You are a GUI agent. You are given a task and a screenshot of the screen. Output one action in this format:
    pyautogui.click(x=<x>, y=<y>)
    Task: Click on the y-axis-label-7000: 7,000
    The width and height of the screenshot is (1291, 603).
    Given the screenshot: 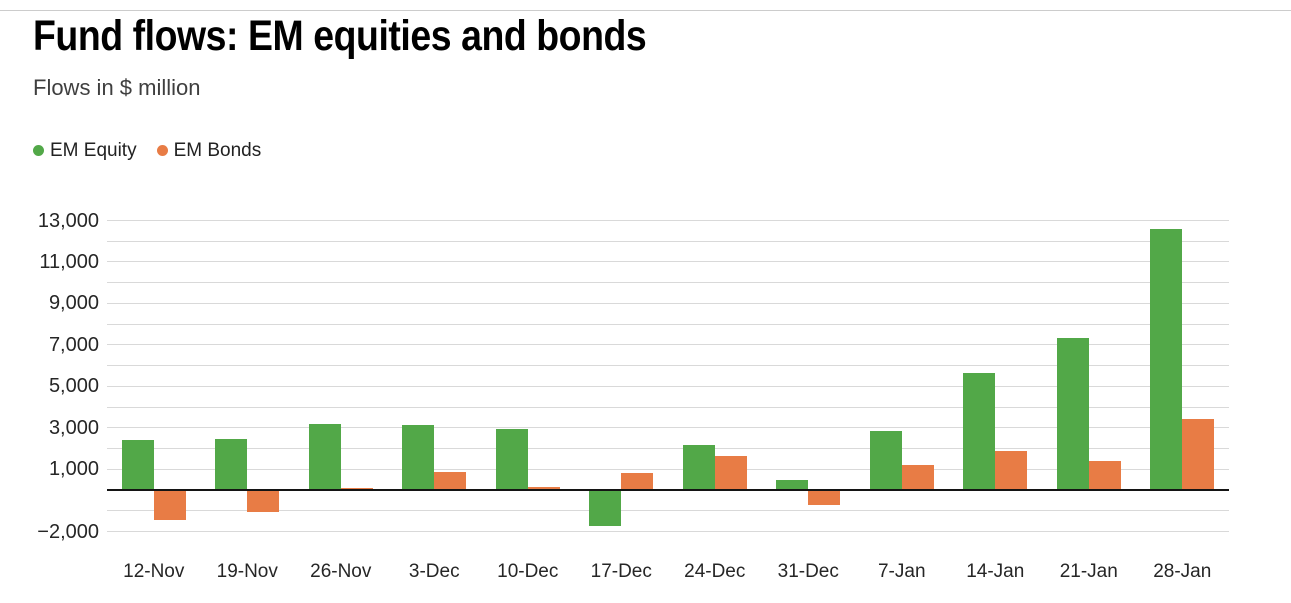 What is the action you would take?
    pyautogui.click(x=73, y=344)
    